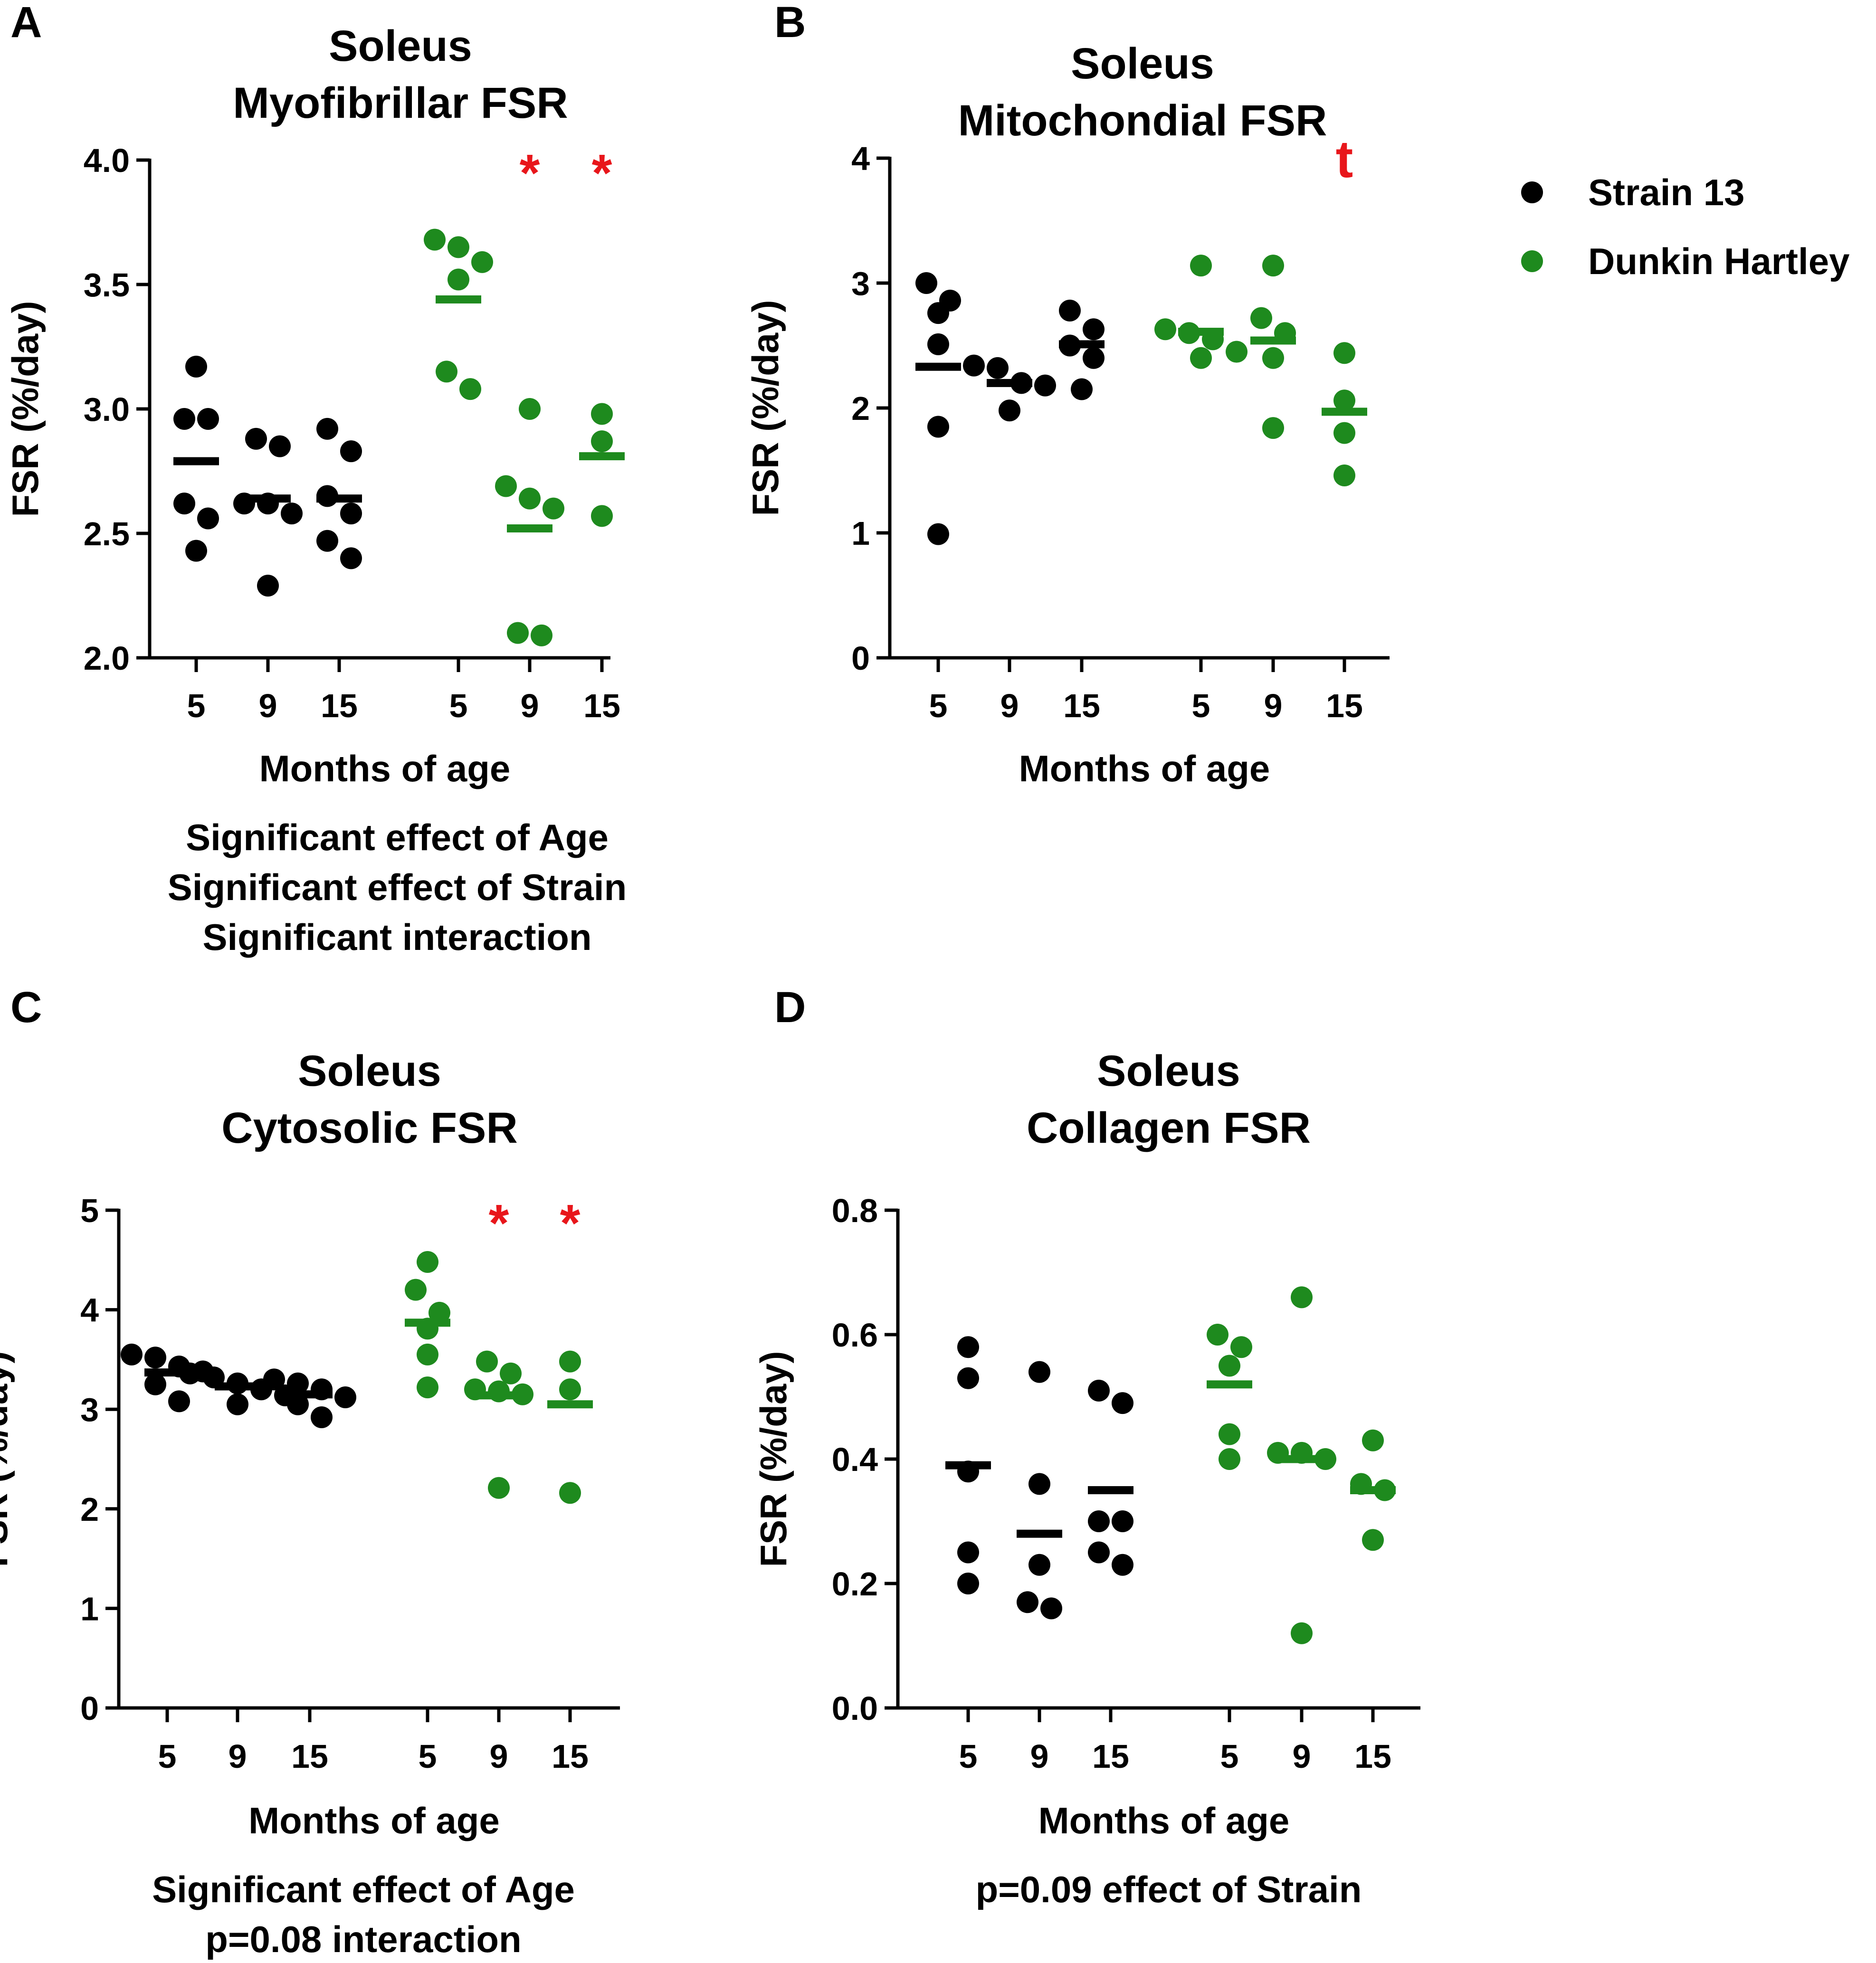 The image size is (1876, 1963). I want to click on legend-swatch, so click(1532, 261).